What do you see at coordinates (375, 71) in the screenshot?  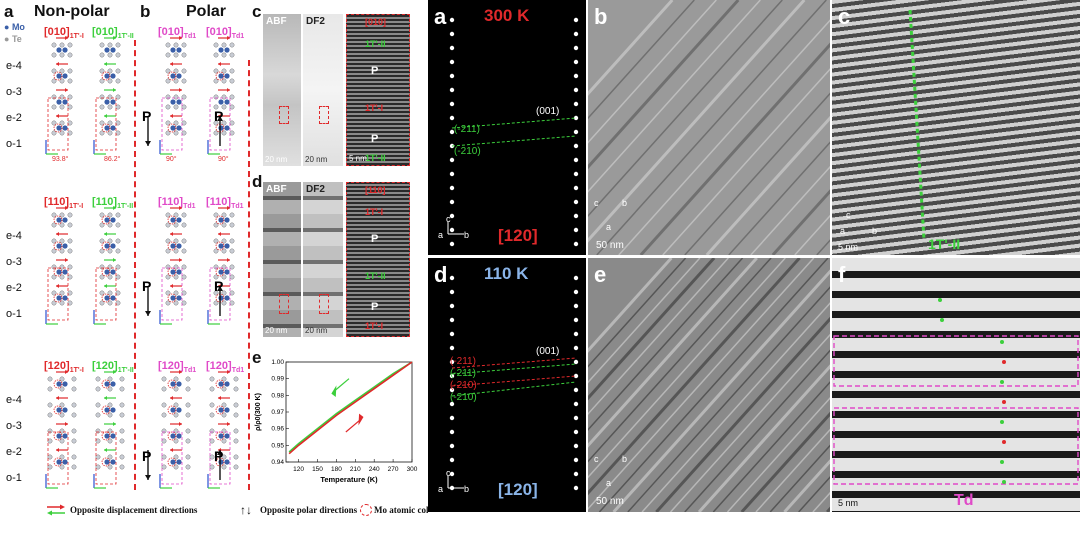 I see `hr-overlay-label: P` at bounding box center [375, 71].